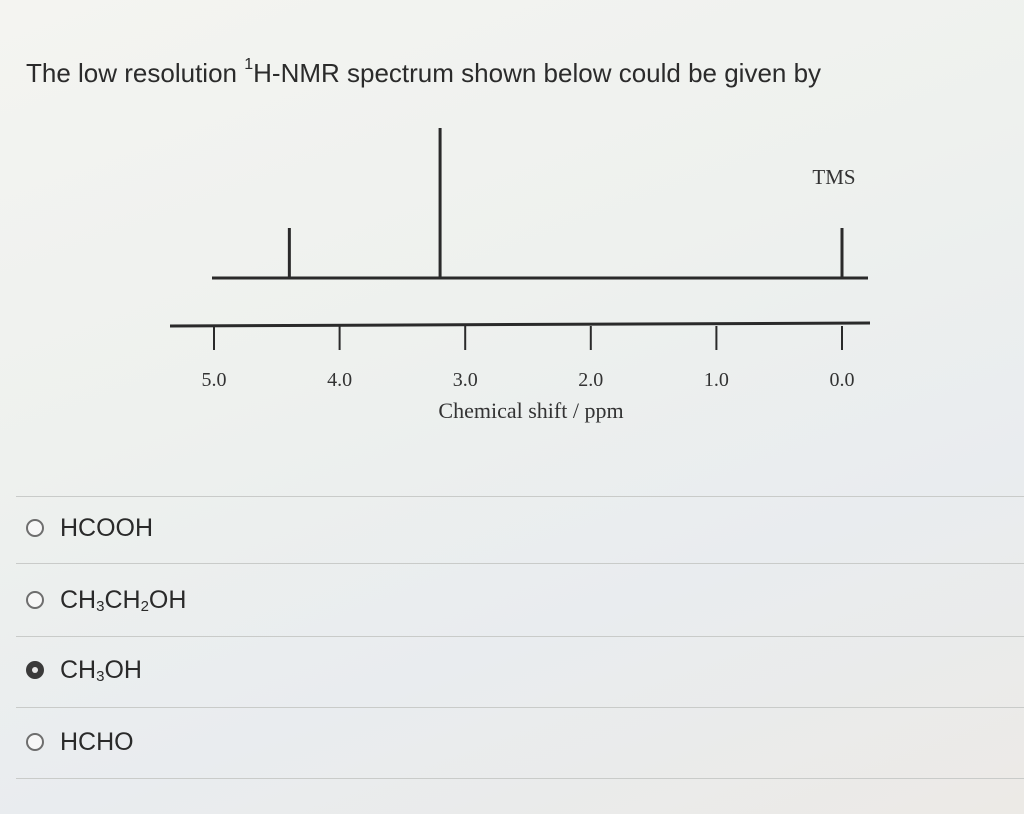  Describe the element at coordinates (540, 204) in the screenshot. I see `peaks-layer: TMS` at that location.